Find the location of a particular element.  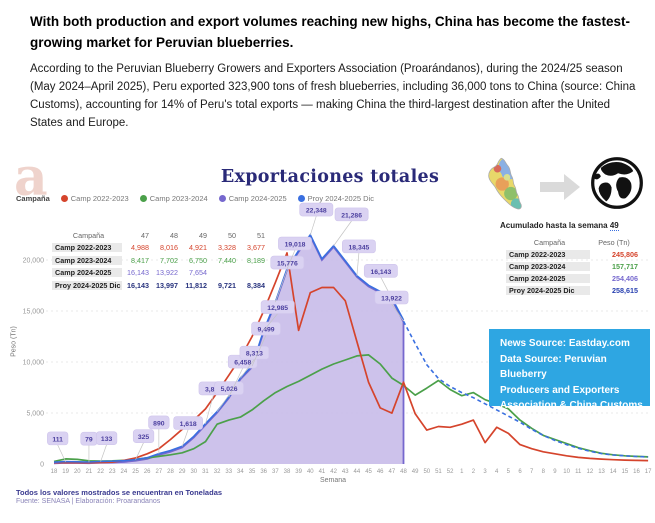

data-label-text: 111 is located at coordinates (57, 439).